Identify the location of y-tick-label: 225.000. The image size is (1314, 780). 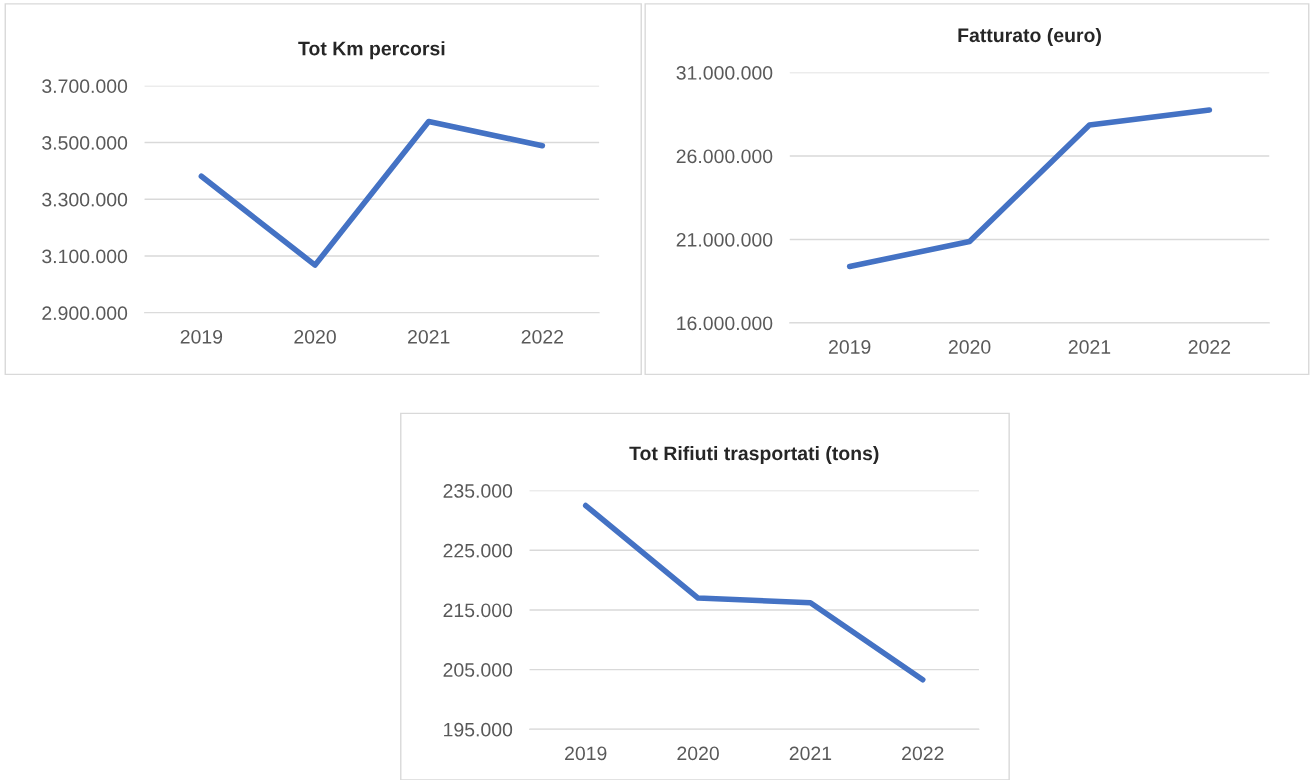
(478, 550).